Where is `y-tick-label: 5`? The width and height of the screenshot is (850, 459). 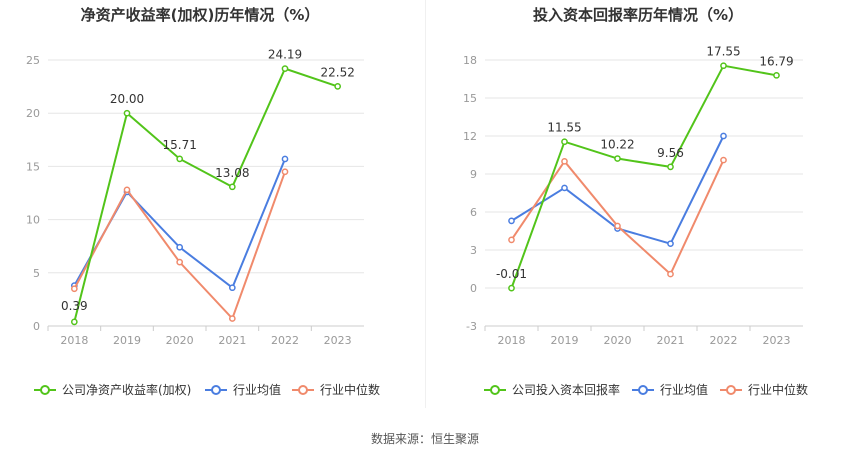
y-tick-label: 5 is located at coordinates (36, 273).